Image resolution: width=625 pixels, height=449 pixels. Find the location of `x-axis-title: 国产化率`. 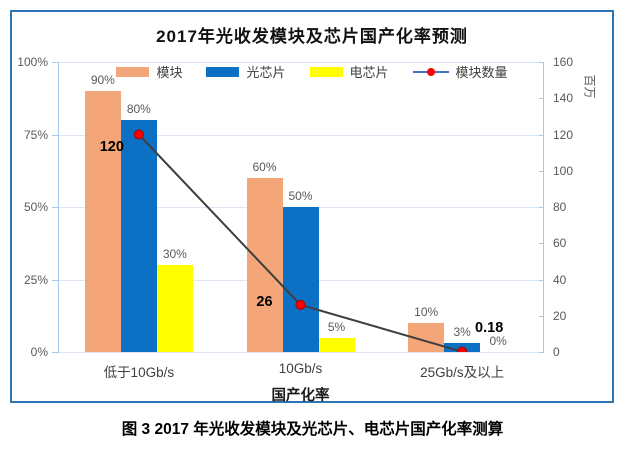

x-axis-title: 国产化率 is located at coordinates (300, 396).